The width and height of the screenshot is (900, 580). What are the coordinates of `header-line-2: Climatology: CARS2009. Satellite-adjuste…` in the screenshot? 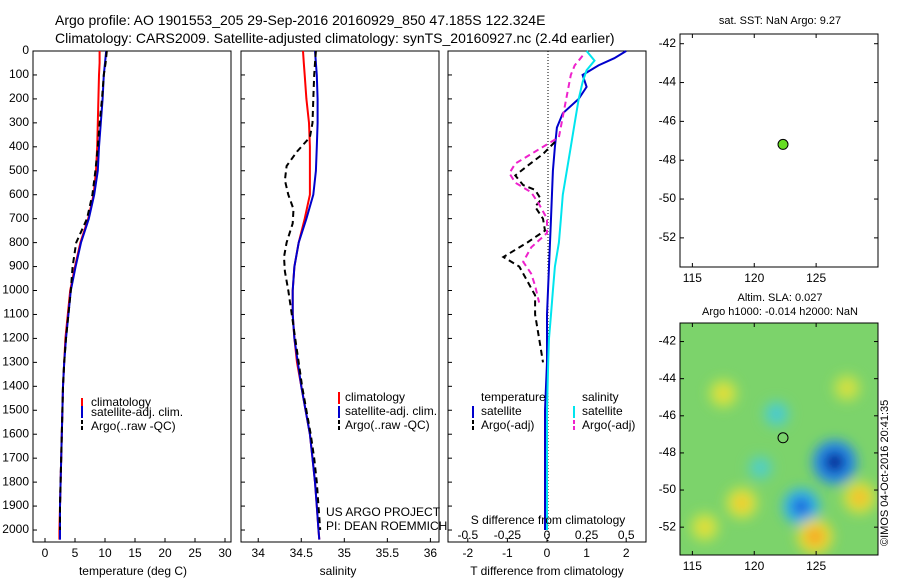 It's located at (335, 38).